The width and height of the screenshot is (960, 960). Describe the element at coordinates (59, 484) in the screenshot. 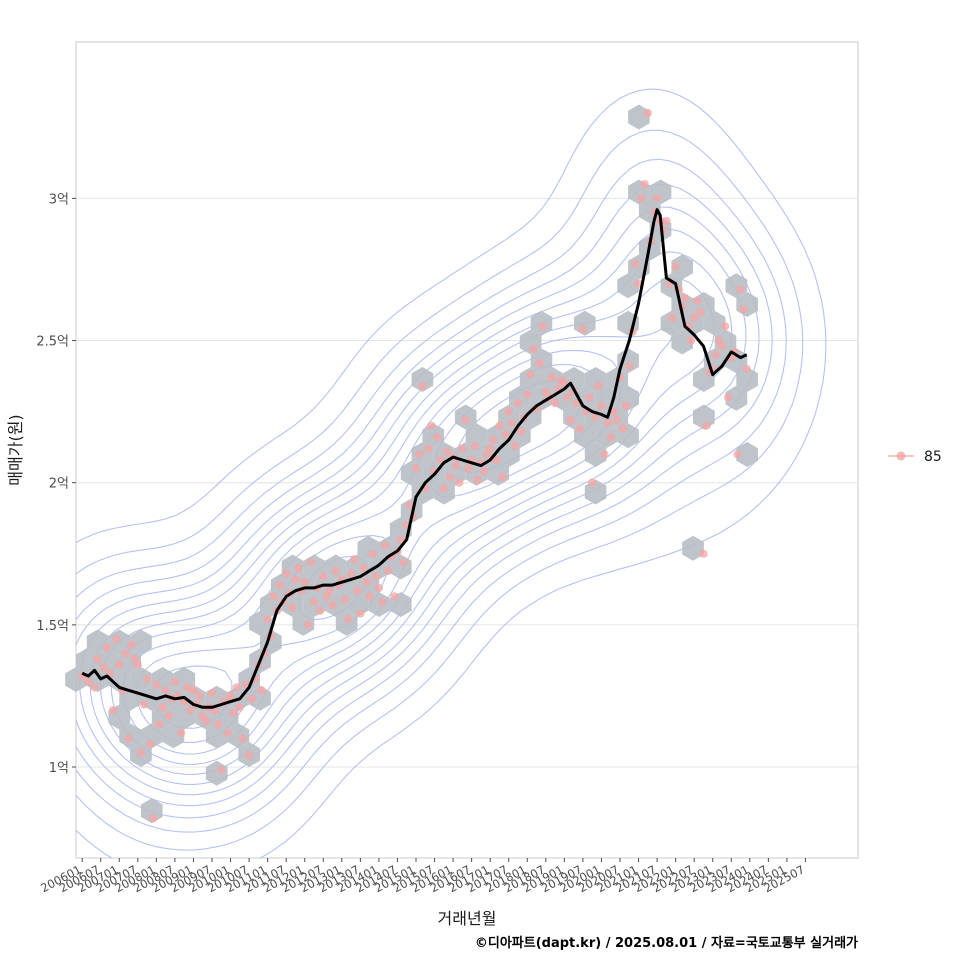

I see `y-tick-label: 2억` at that location.